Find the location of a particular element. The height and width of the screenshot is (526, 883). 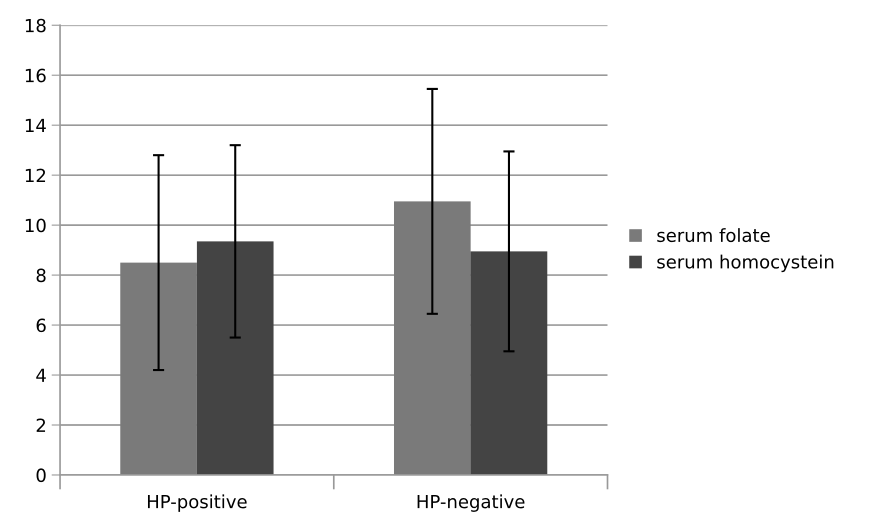

y-tick-label: 2 is located at coordinates (41, 425).